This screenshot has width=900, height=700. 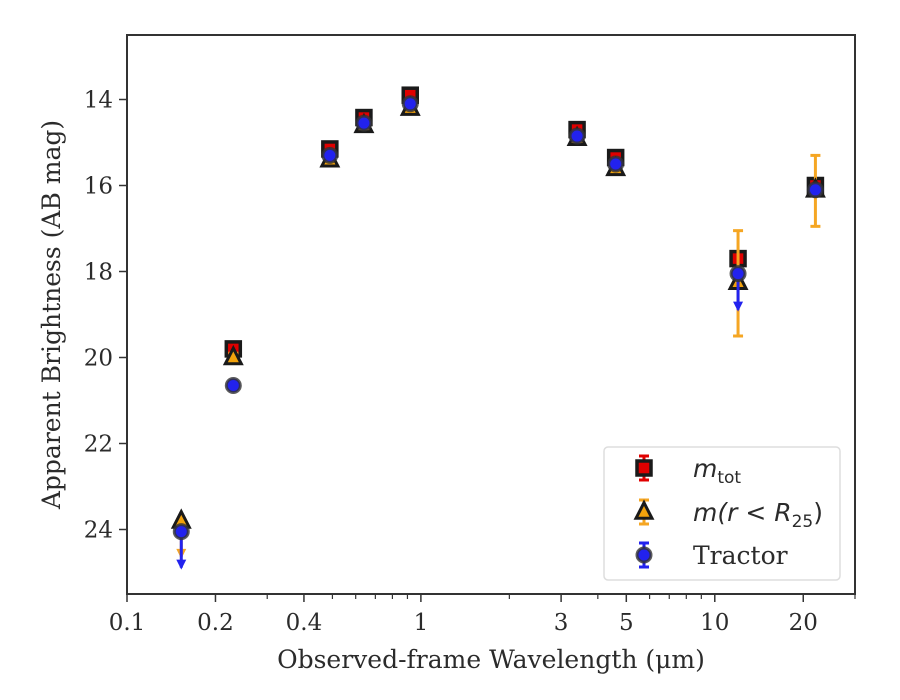 I want to click on legend-label-mtot: mtot, so click(x=717, y=471).